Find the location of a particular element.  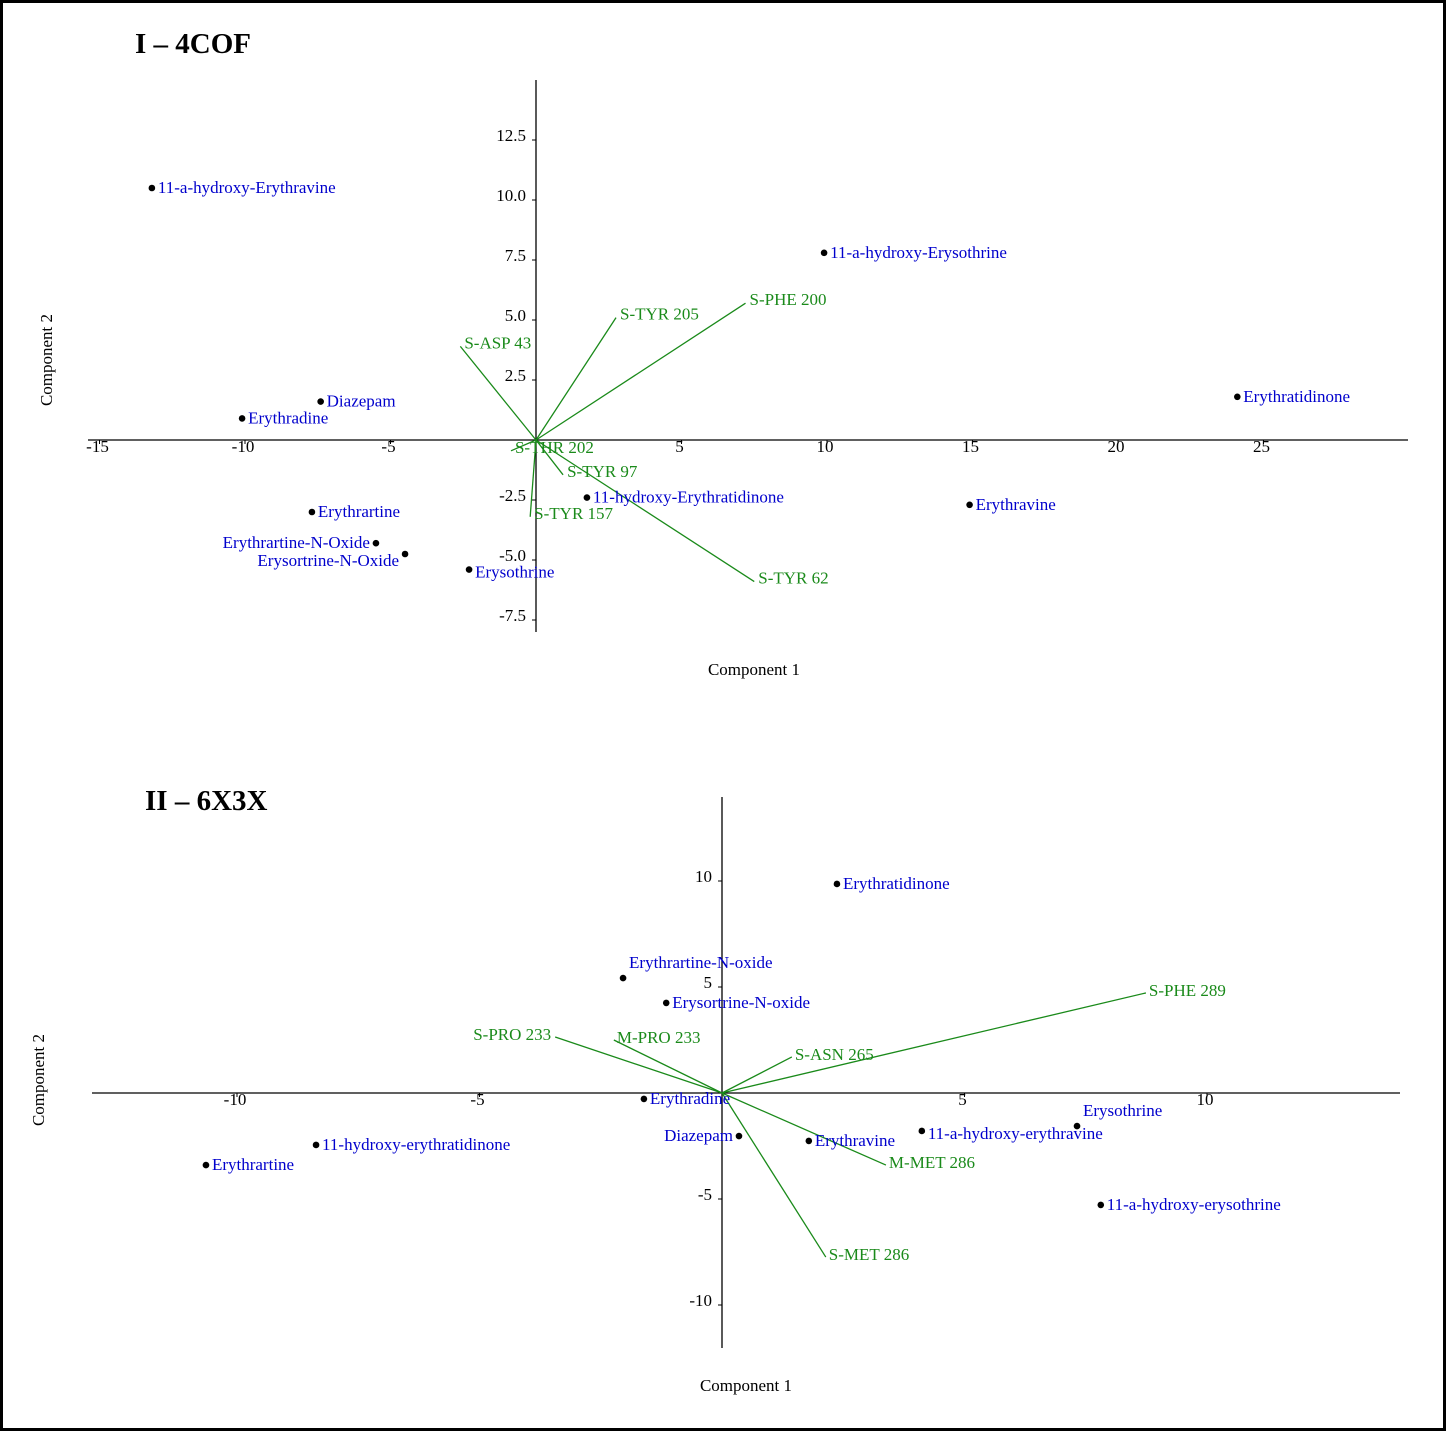

x-tick-label: -15 is located at coordinates (97, 446).